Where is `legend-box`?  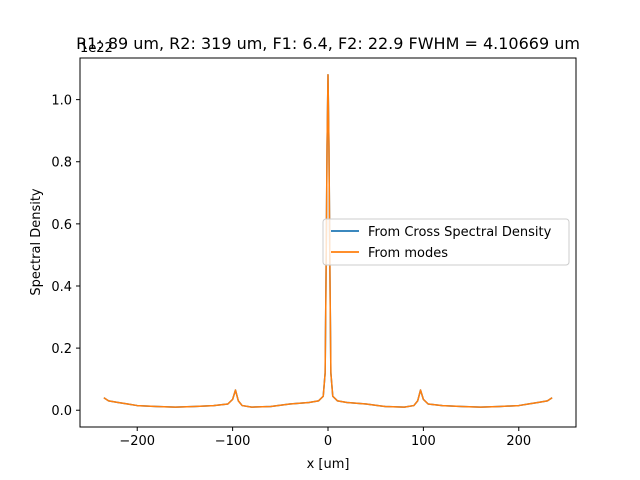 legend-box is located at coordinates (446, 242).